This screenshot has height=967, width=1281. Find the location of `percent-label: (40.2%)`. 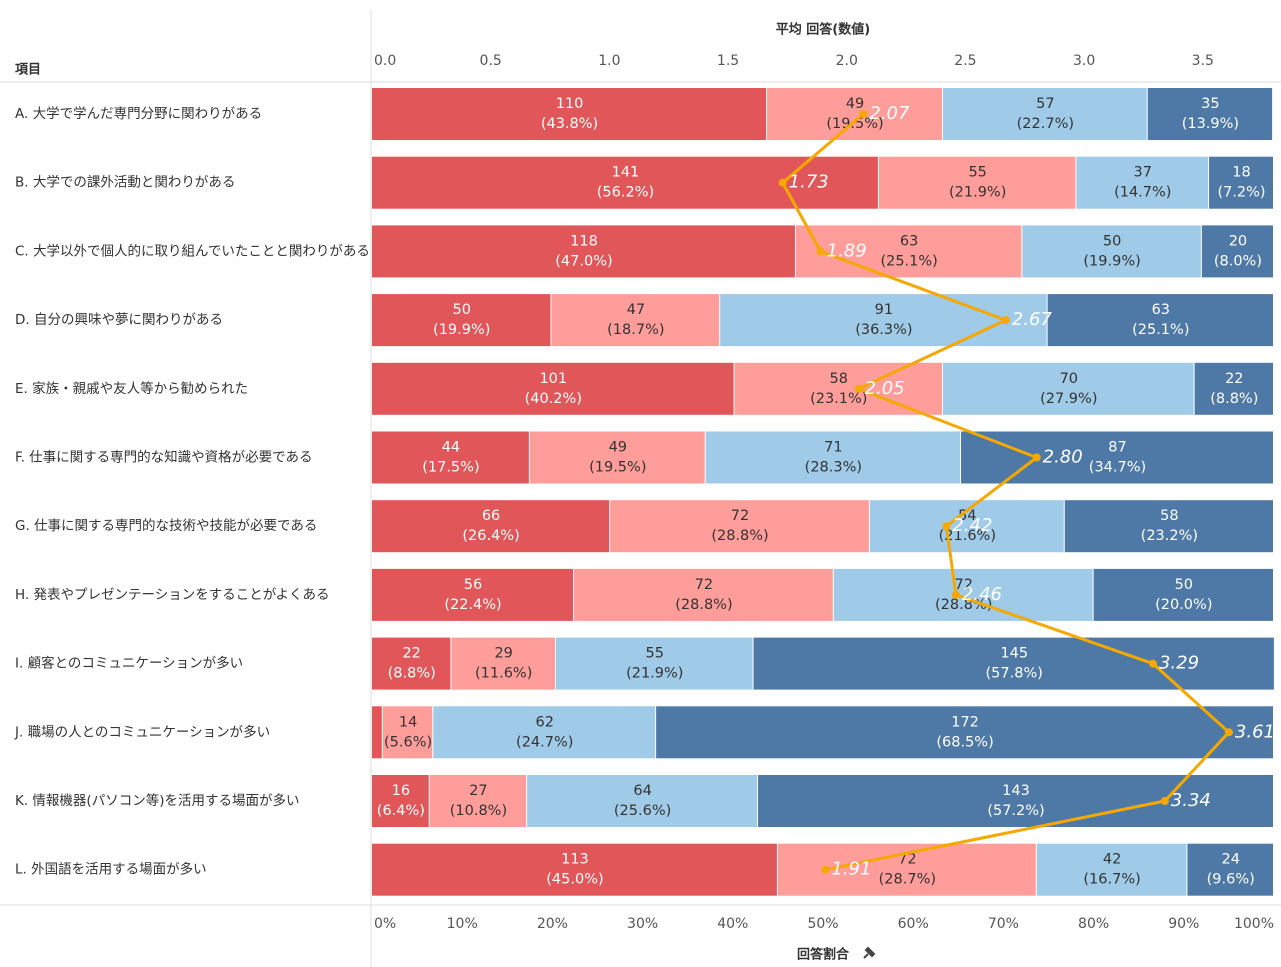

percent-label: (40.2%) is located at coordinates (553, 399).